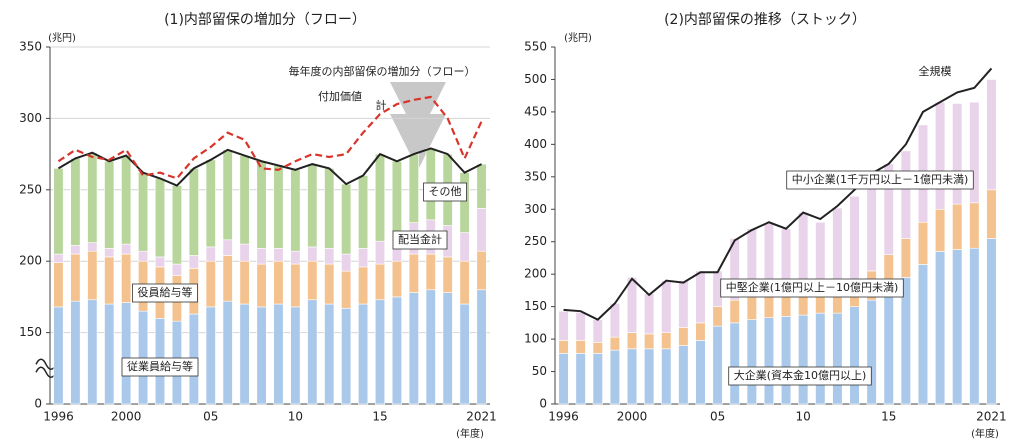  What do you see at coordinates (30, 118) in the screenshot?
I see `y-tick-label: 300` at bounding box center [30, 118].